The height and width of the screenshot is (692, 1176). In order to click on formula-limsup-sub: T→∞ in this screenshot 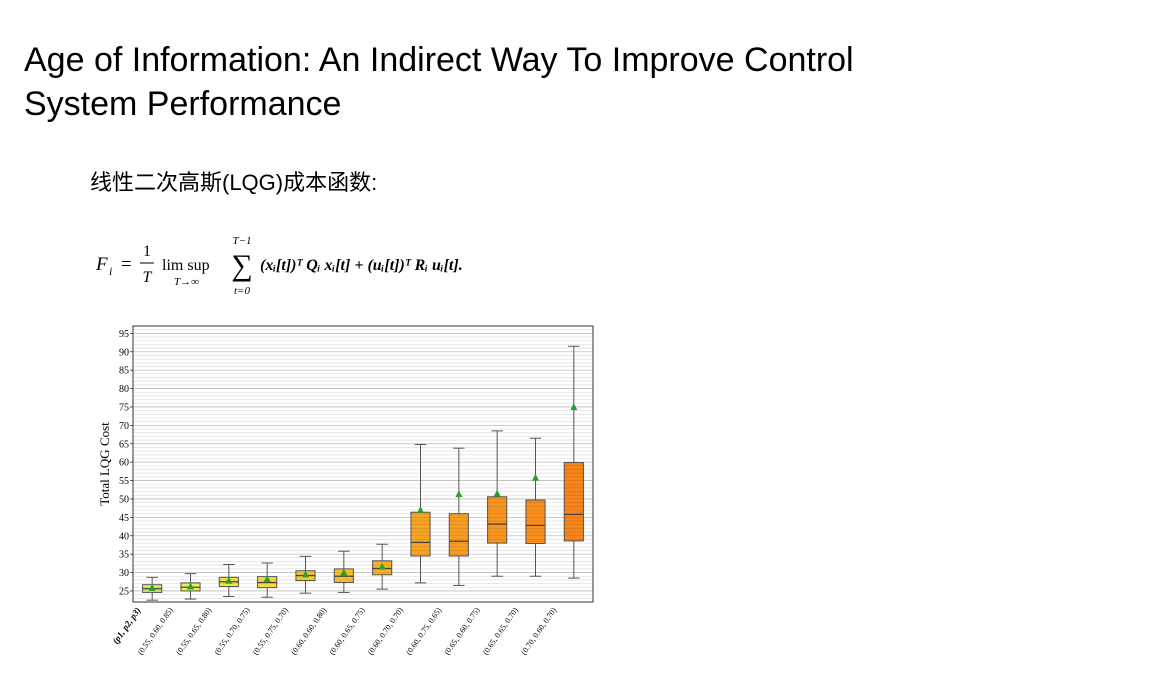, I will do `click(186, 282)`.